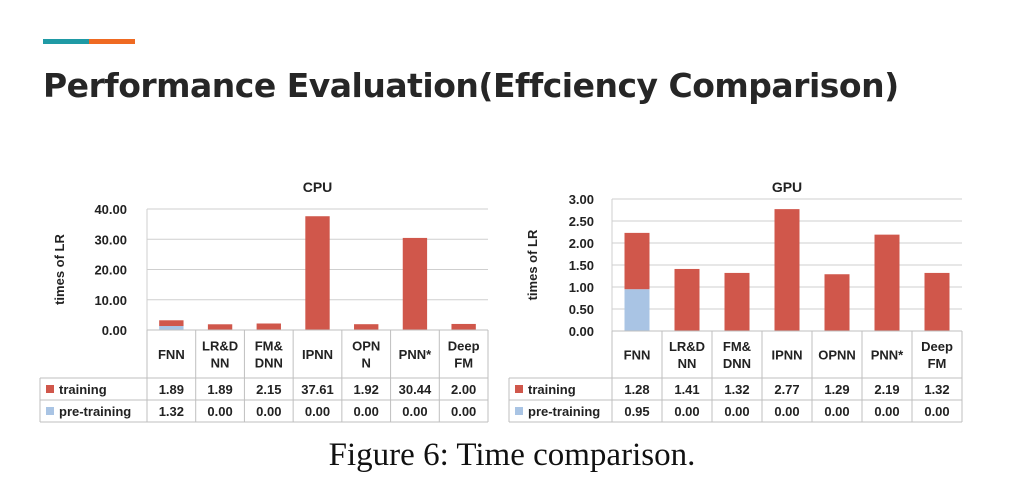 This screenshot has height=491, width=1024. Describe the element at coordinates (366, 363) in the screenshot. I see `cpu-category-label: N` at that location.